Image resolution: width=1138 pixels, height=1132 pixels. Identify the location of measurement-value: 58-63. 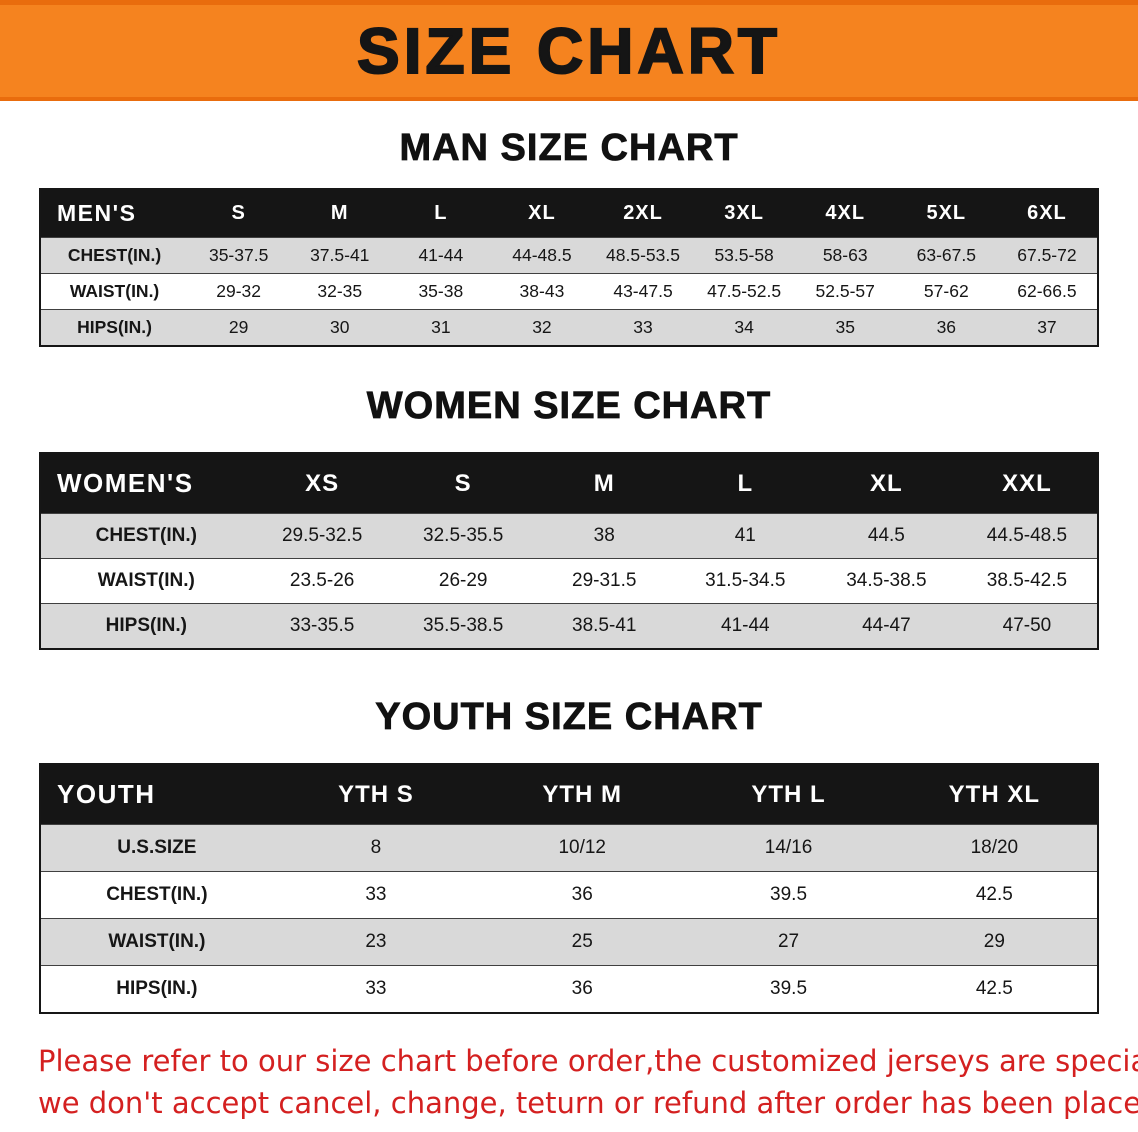
(845, 255).